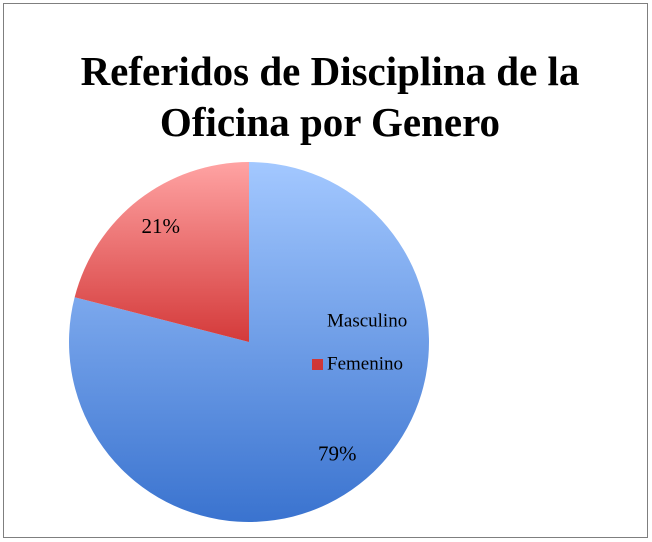  Describe the element at coordinates (161, 252) in the screenshot. I see `pie-slice` at that location.